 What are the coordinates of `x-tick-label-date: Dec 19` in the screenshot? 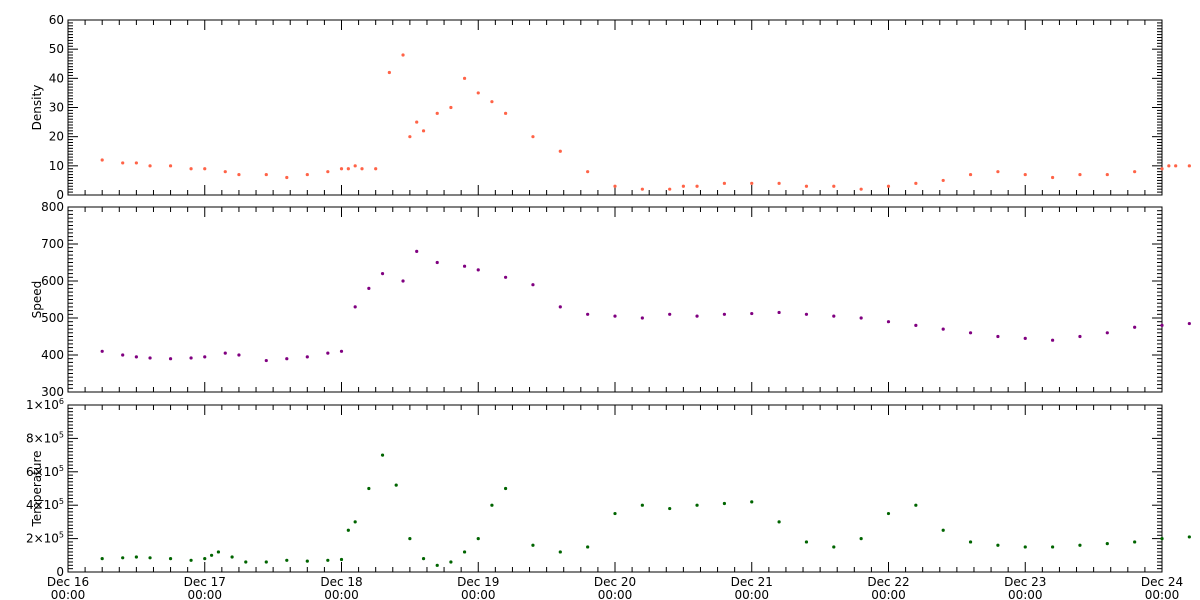 It's located at (478, 582).